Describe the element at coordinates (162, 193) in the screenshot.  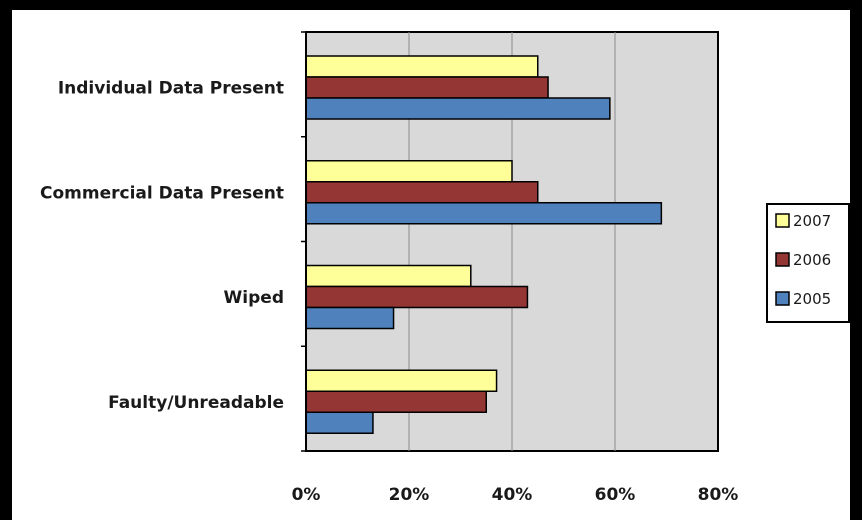
I see `category-label: Commercial Data Present` at that location.